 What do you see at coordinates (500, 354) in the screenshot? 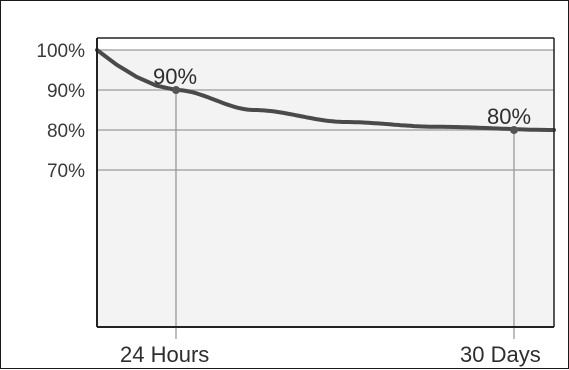
I see `x-tick-label: 30 Days` at bounding box center [500, 354].